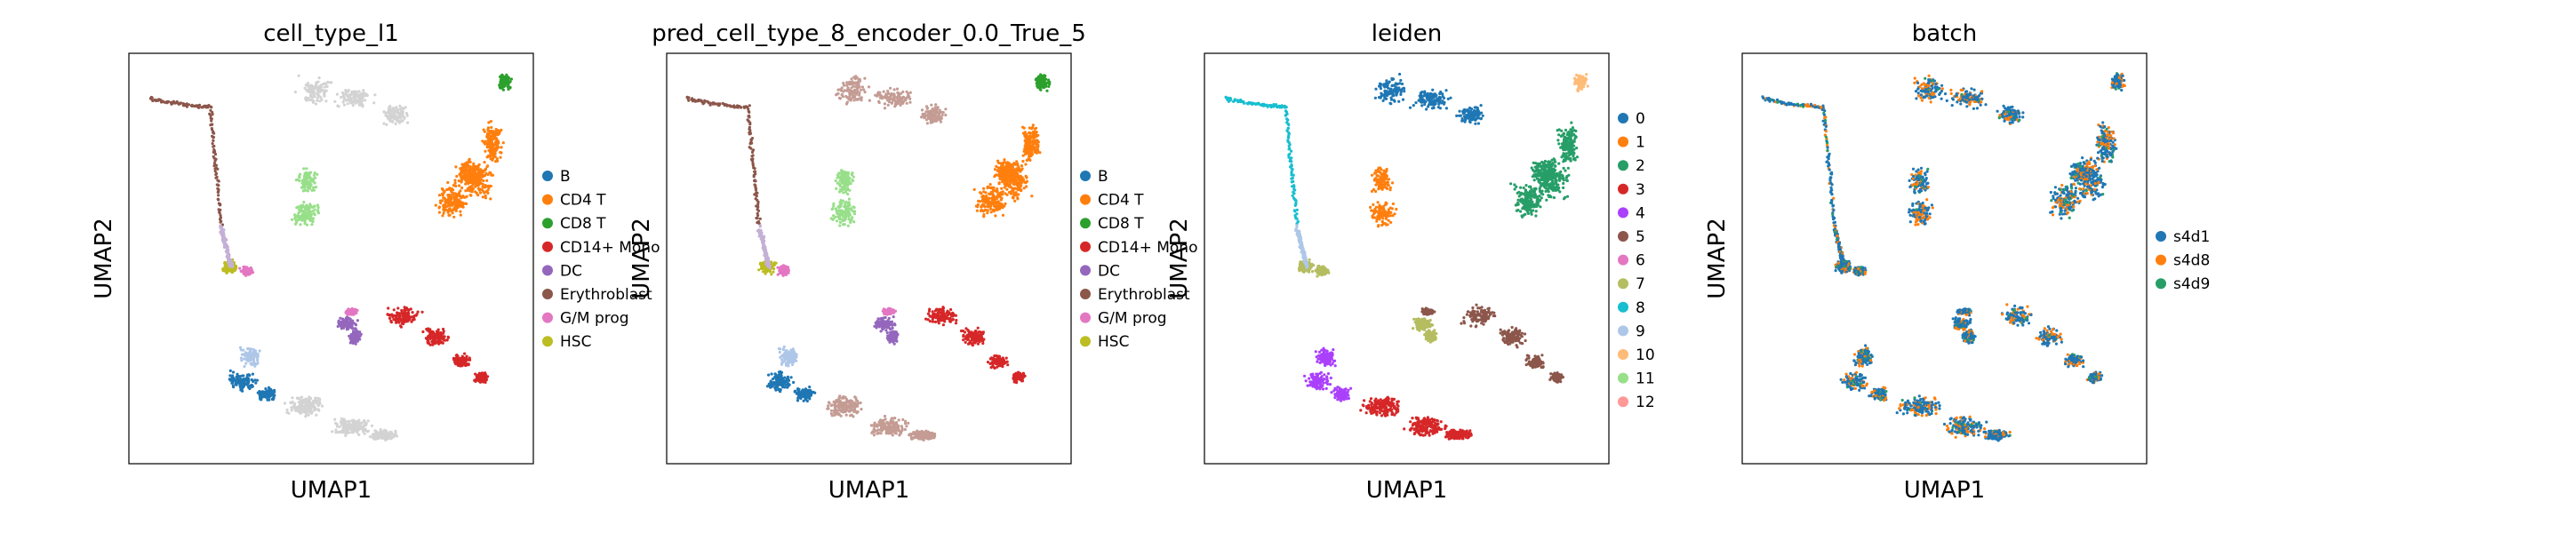  I want to click on y-axis-label: UMAP2, so click(104, 258).